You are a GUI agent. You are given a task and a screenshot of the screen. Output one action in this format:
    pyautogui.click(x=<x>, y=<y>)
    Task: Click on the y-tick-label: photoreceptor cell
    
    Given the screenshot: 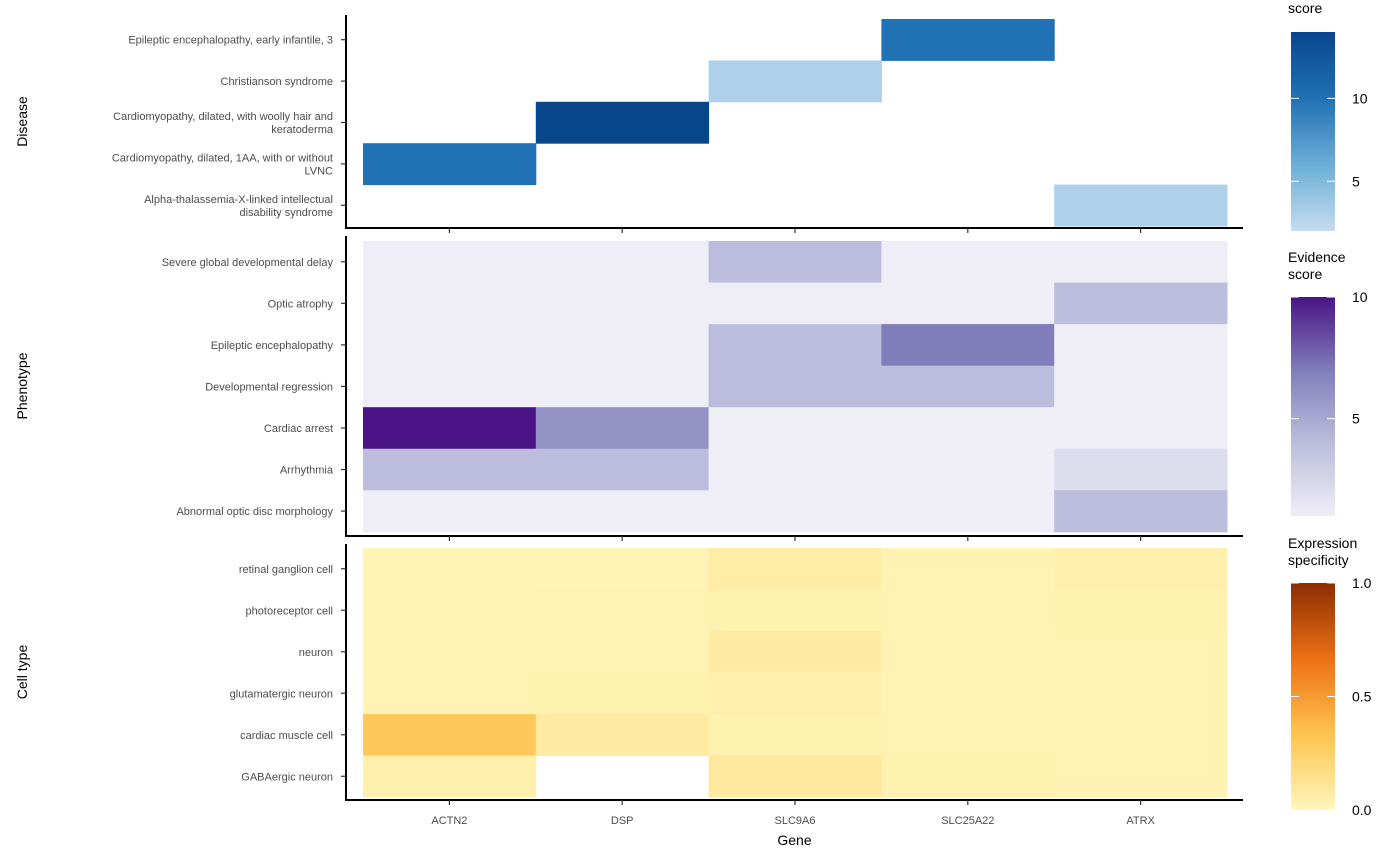 What is the action you would take?
    pyautogui.click(x=289, y=611)
    